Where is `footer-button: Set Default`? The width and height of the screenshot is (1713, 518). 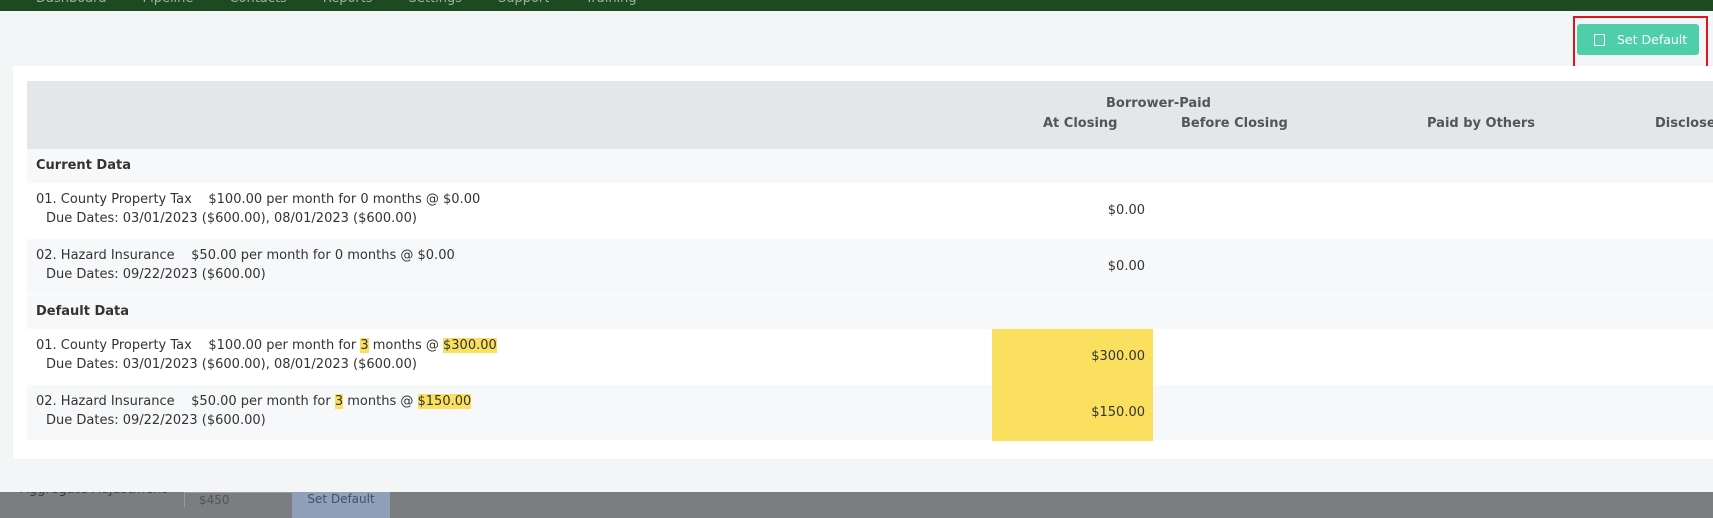 footer-button: Set Default is located at coordinates (341, 505).